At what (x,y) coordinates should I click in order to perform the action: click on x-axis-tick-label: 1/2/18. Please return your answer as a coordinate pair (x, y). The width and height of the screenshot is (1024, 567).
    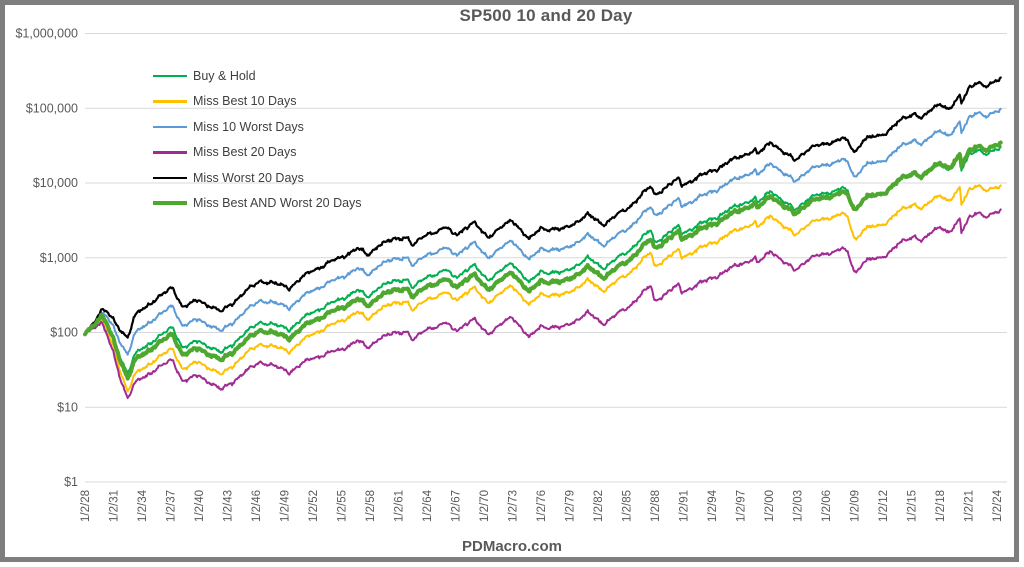
    Looking at the image, I should click on (941, 506).